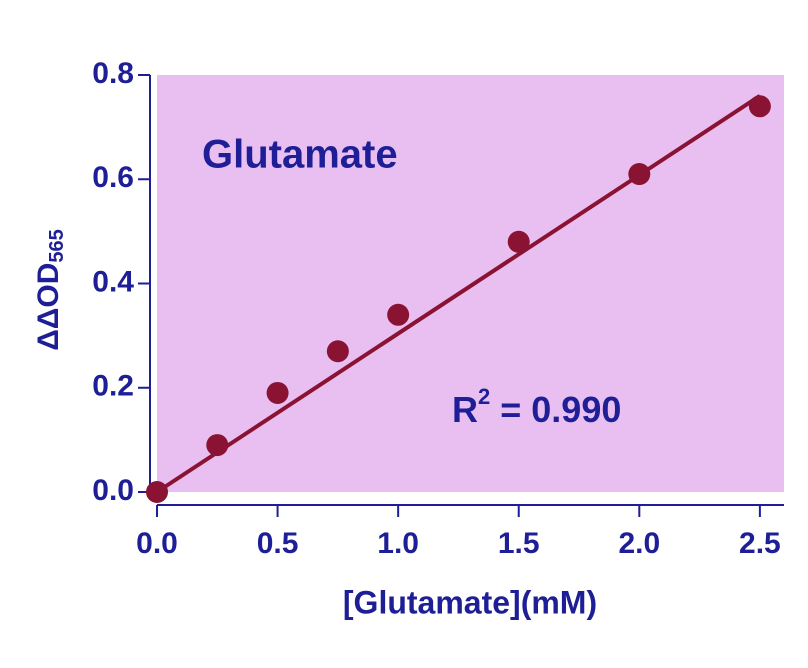 Image resolution: width=808 pixels, height=668 pixels. What do you see at coordinates (639, 543) in the screenshot?
I see `x-tick-label: 2.0` at bounding box center [639, 543].